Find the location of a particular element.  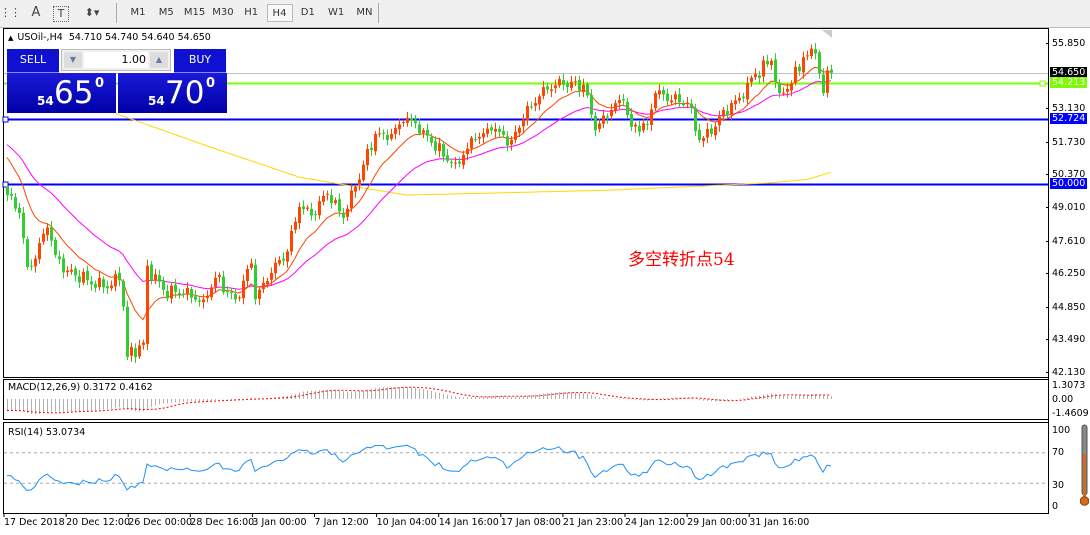

lot-size-stepper: ▼ 1.00 ▲ is located at coordinates (116, 60).